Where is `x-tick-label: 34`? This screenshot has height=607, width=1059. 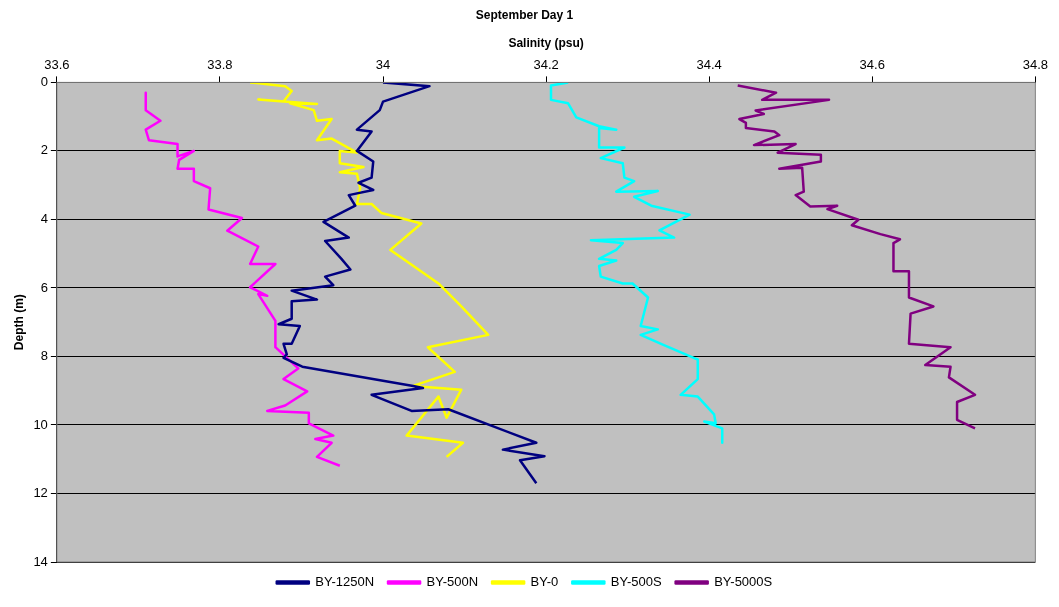 x-tick-label: 34 is located at coordinates (383, 65).